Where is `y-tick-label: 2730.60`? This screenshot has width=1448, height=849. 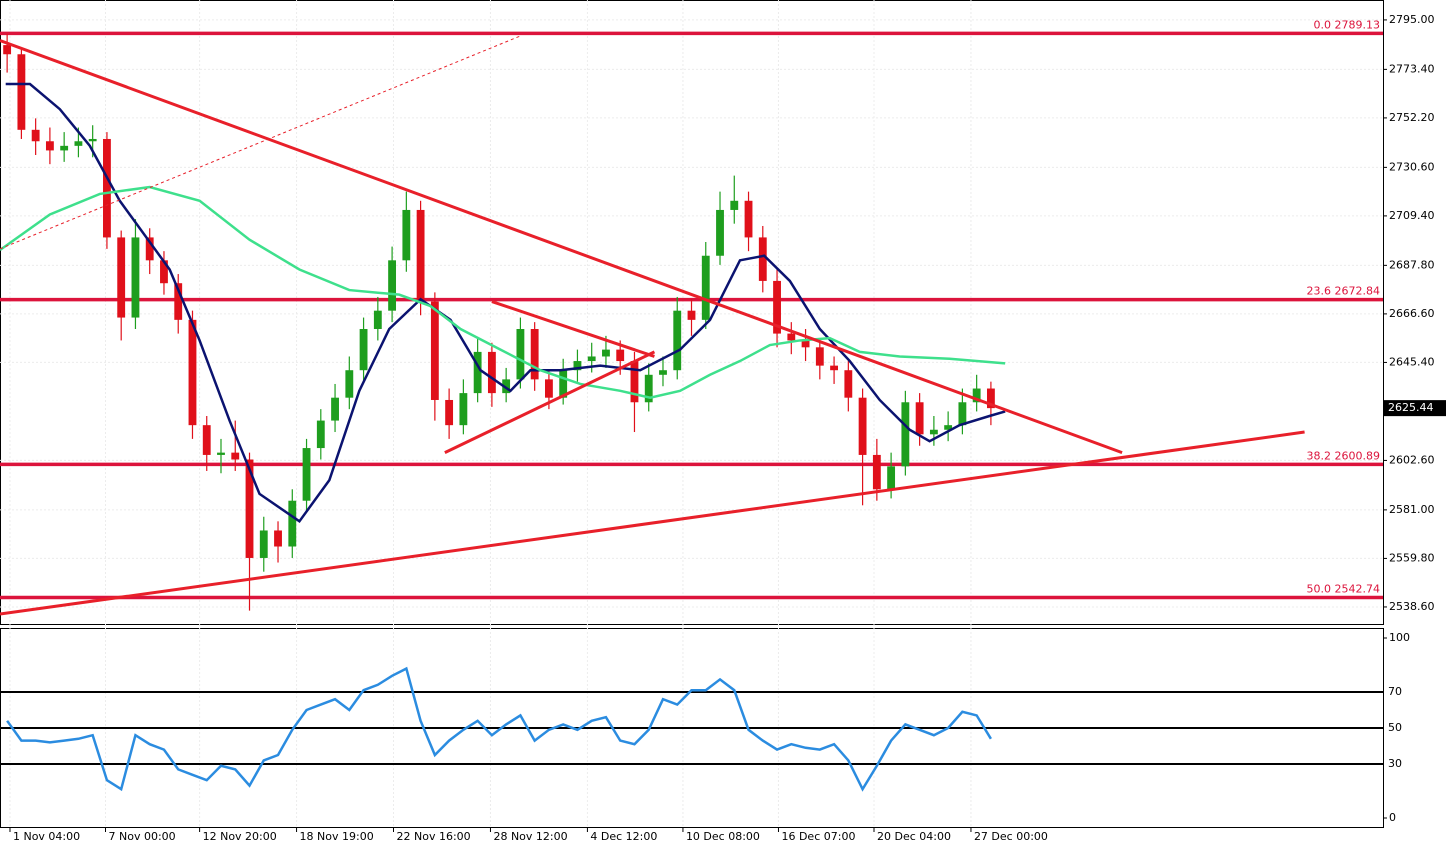
y-tick-label: 2730.60 is located at coordinates (1412, 166).